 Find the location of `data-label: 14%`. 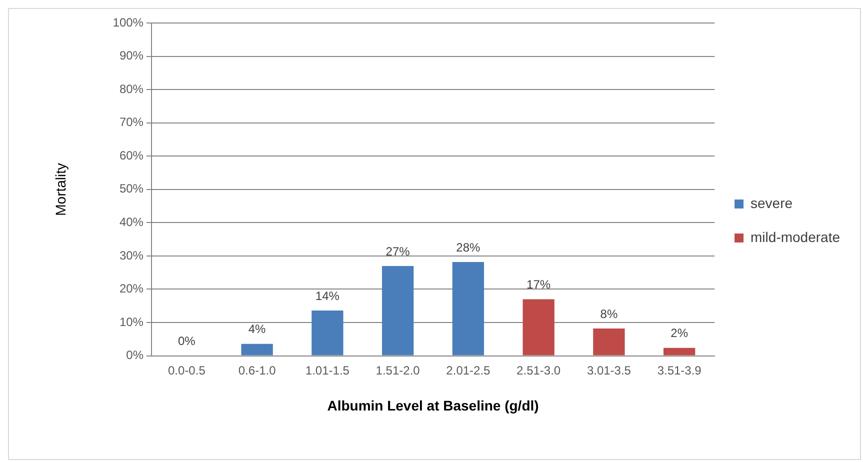

data-label: 14% is located at coordinates (327, 295).